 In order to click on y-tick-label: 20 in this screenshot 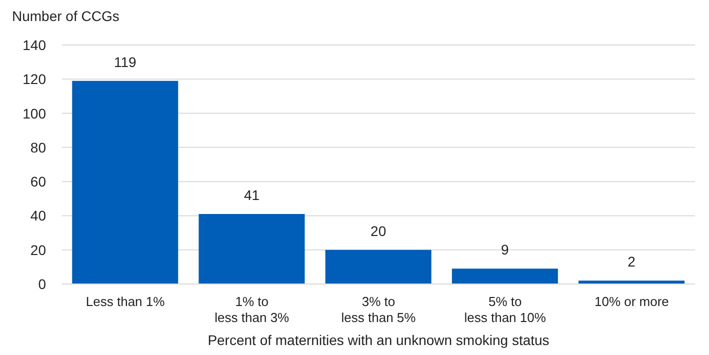, I will do `click(38, 250)`.